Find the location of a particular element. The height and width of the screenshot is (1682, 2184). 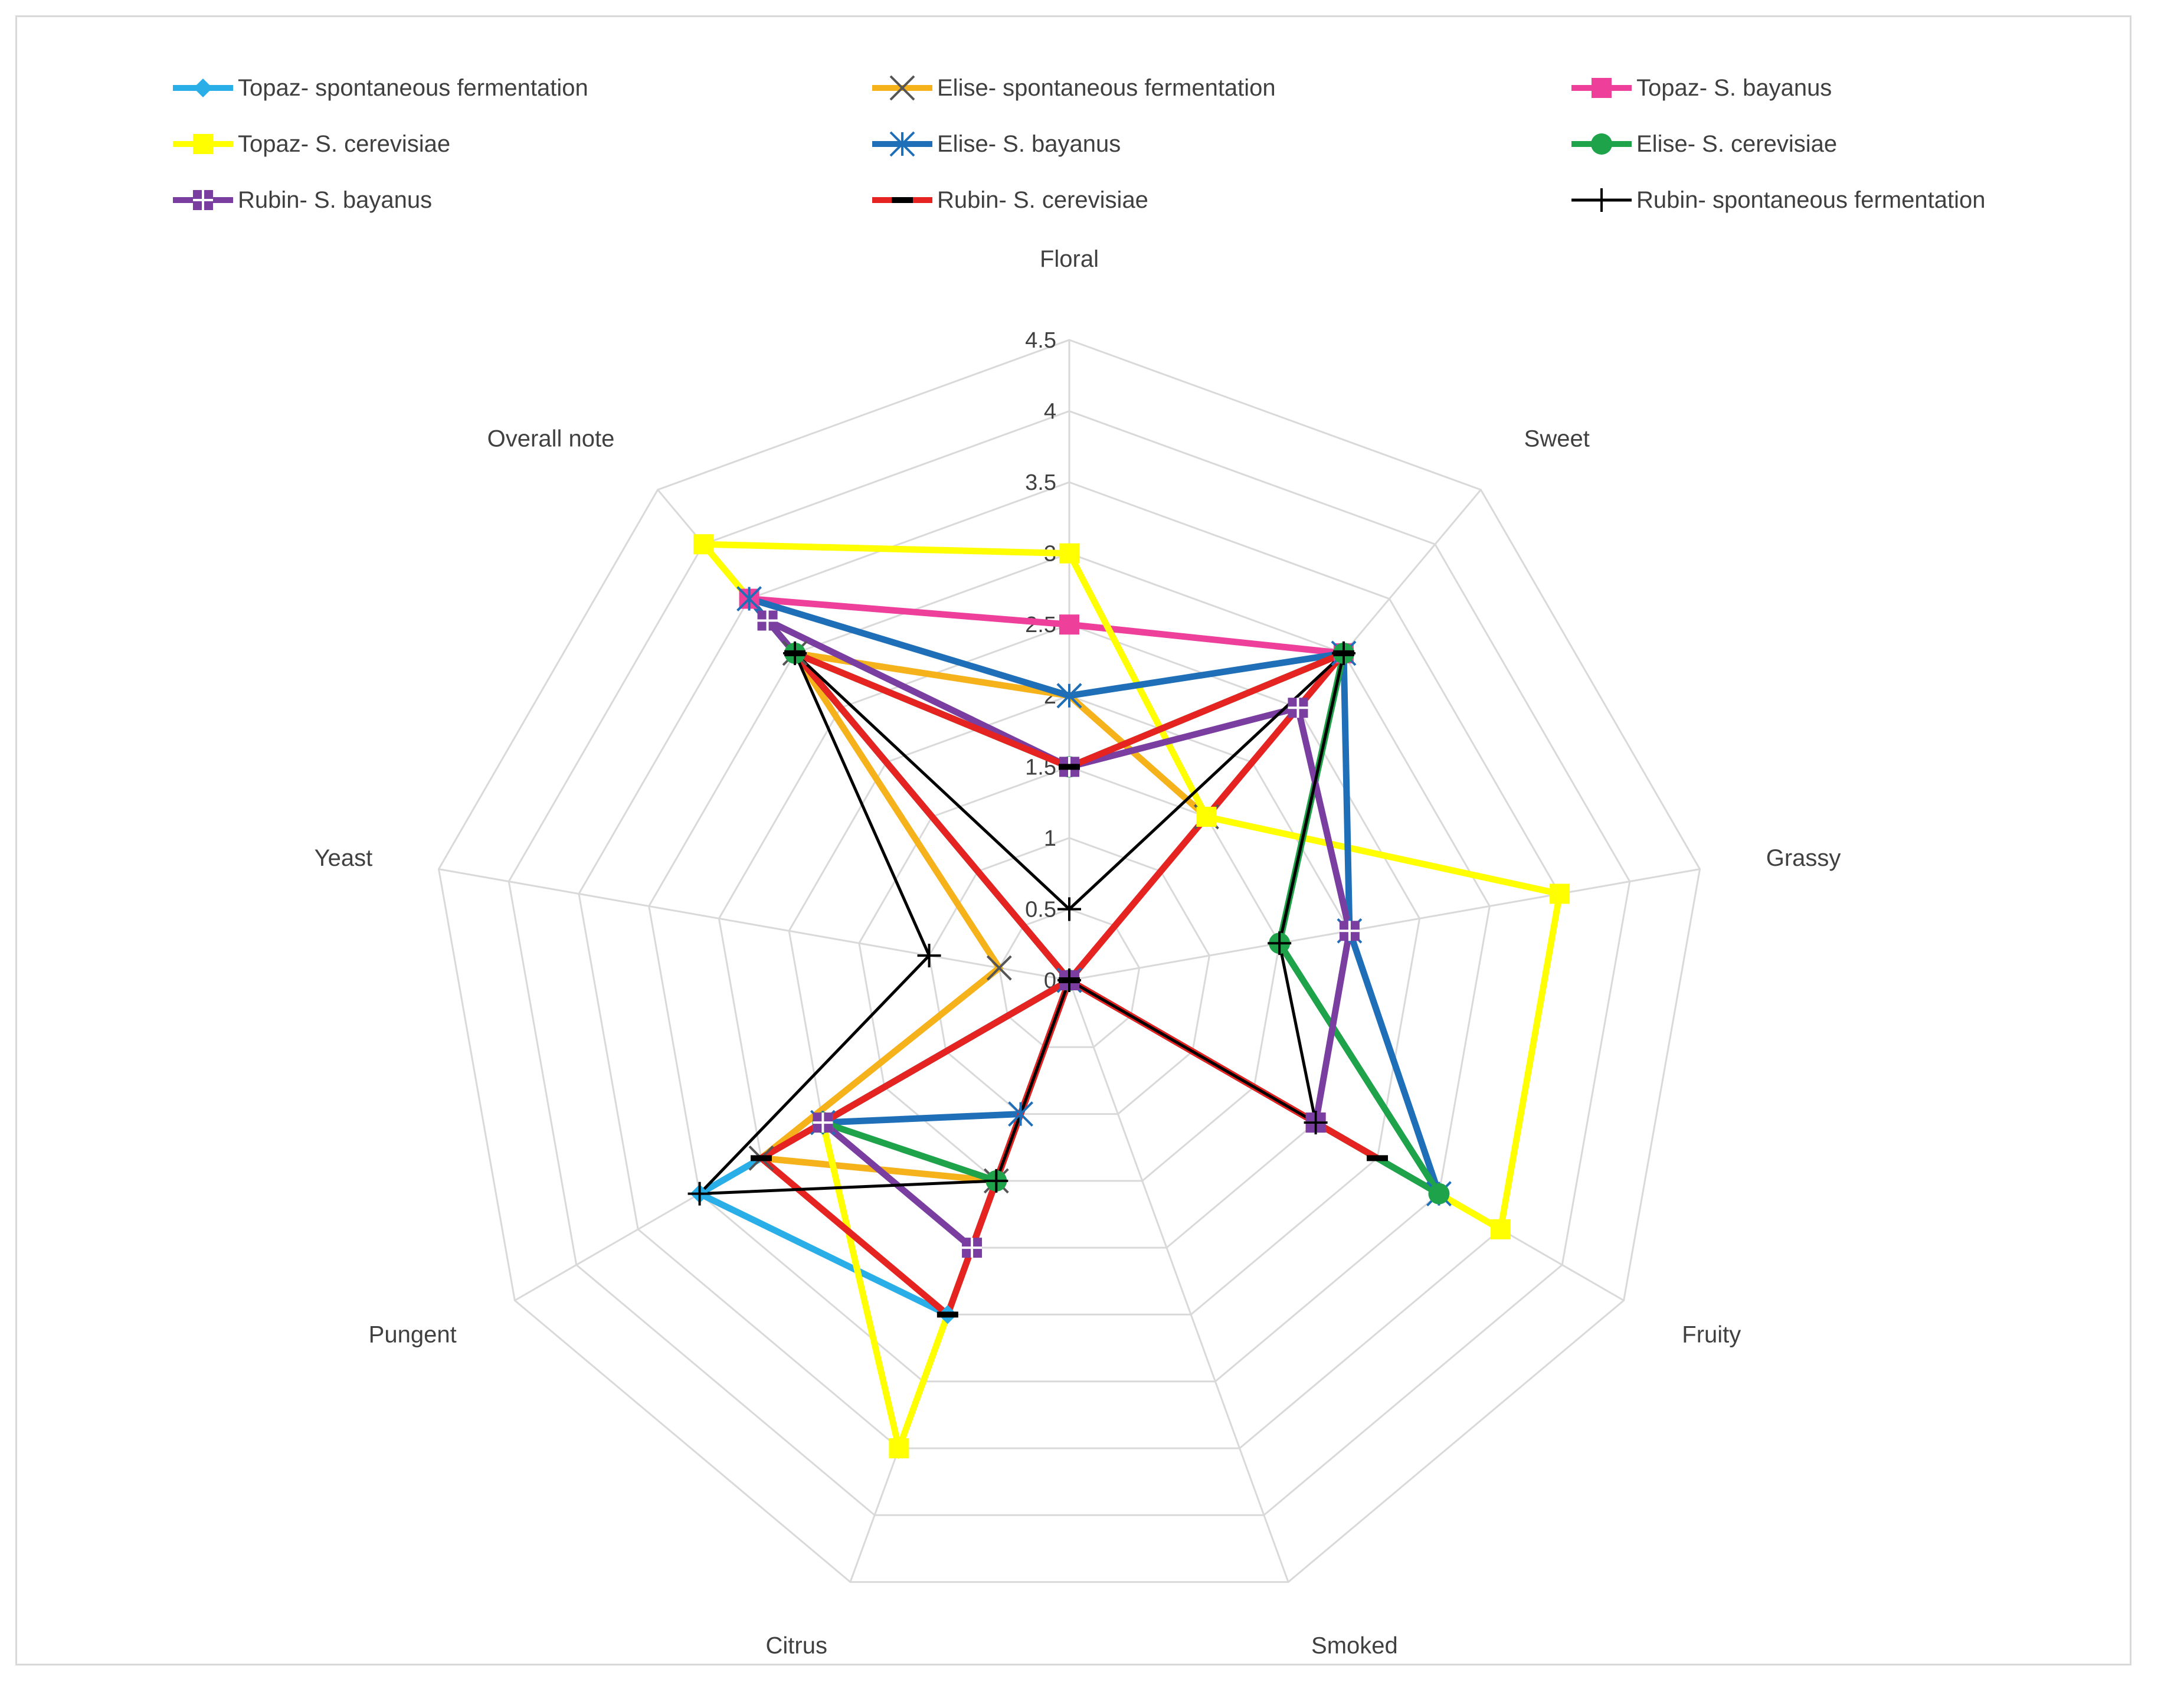

legend-item: Topaz- S. cerevisiae is located at coordinates (310, 144).